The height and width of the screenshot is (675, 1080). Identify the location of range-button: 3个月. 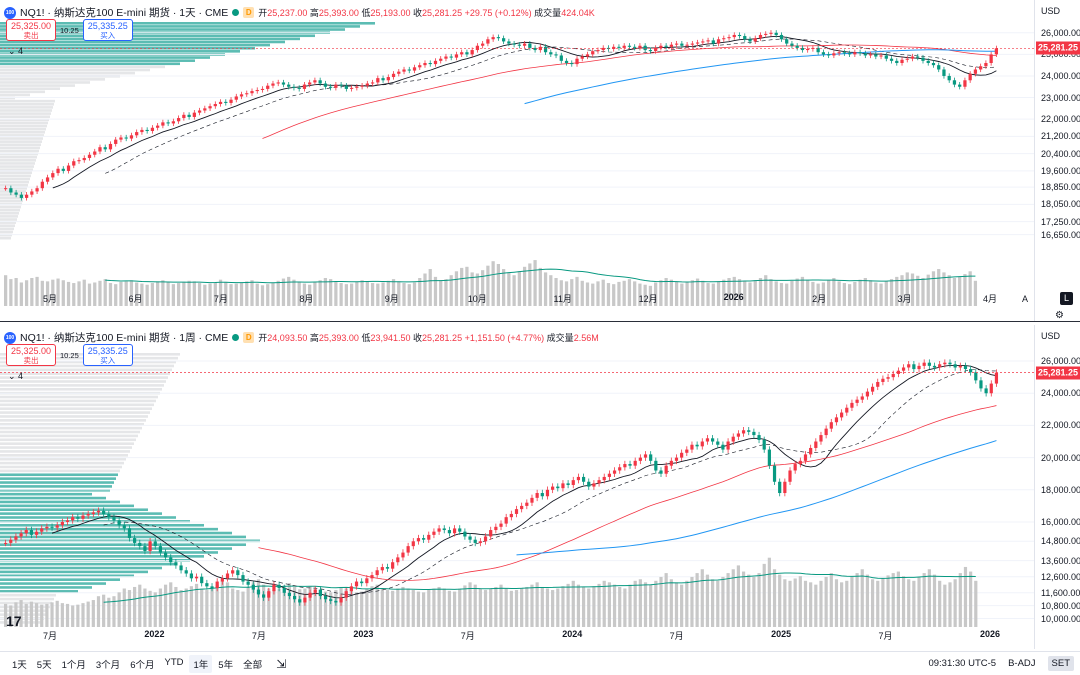
(108, 665).